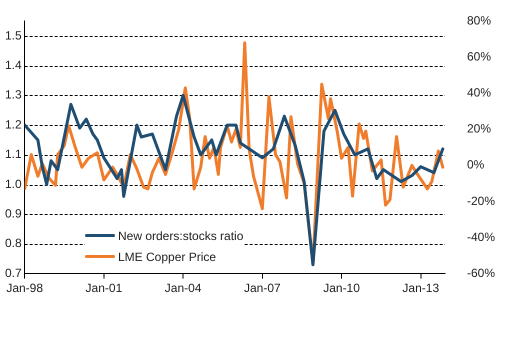 This screenshot has height=339, width=513. Describe the element at coordinates (13, 243) in the screenshot. I see `y-tick-label: 0.8` at that location.